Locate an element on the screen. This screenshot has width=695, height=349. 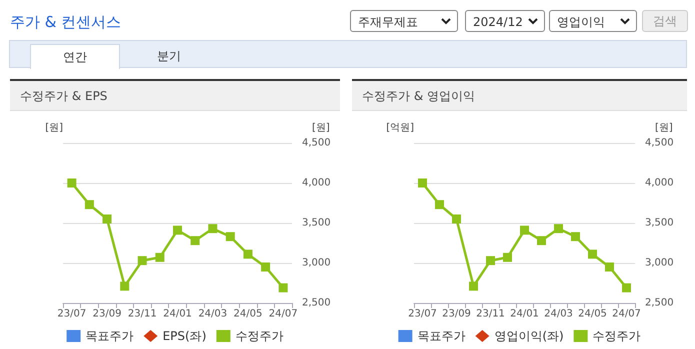
text: 주가 & 컨센서스 is located at coordinates (66, 22).